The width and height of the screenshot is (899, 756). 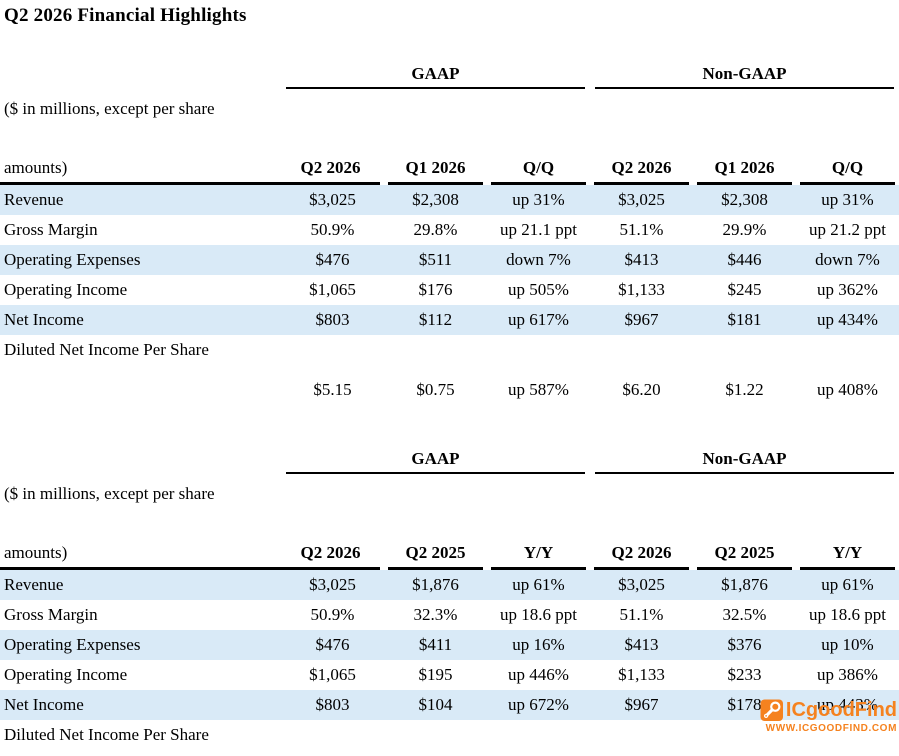 What do you see at coordinates (125, 15) in the screenshot?
I see `page-title: Q2 2026 Financial Highlights` at bounding box center [125, 15].